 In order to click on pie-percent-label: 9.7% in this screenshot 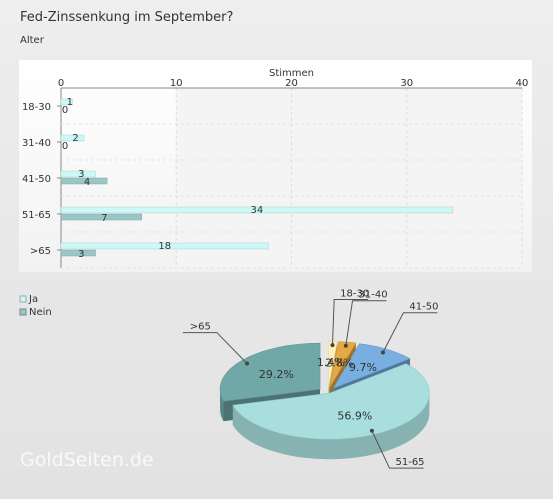, I will do `click(363, 367)`.